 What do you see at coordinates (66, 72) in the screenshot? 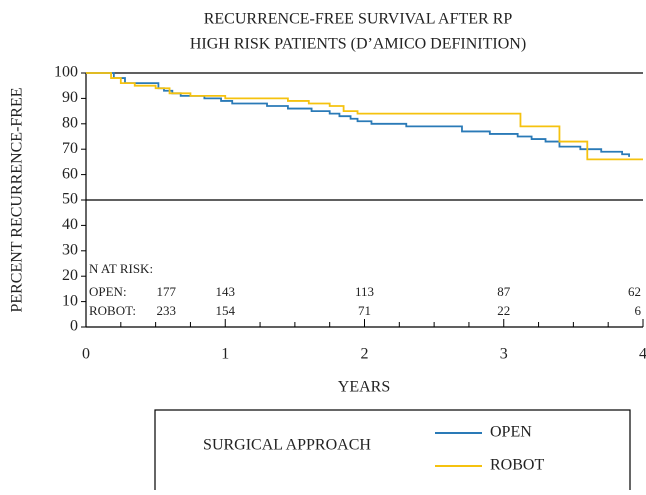
I see `y-tick-label: 100` at bounding box center [66, 72].